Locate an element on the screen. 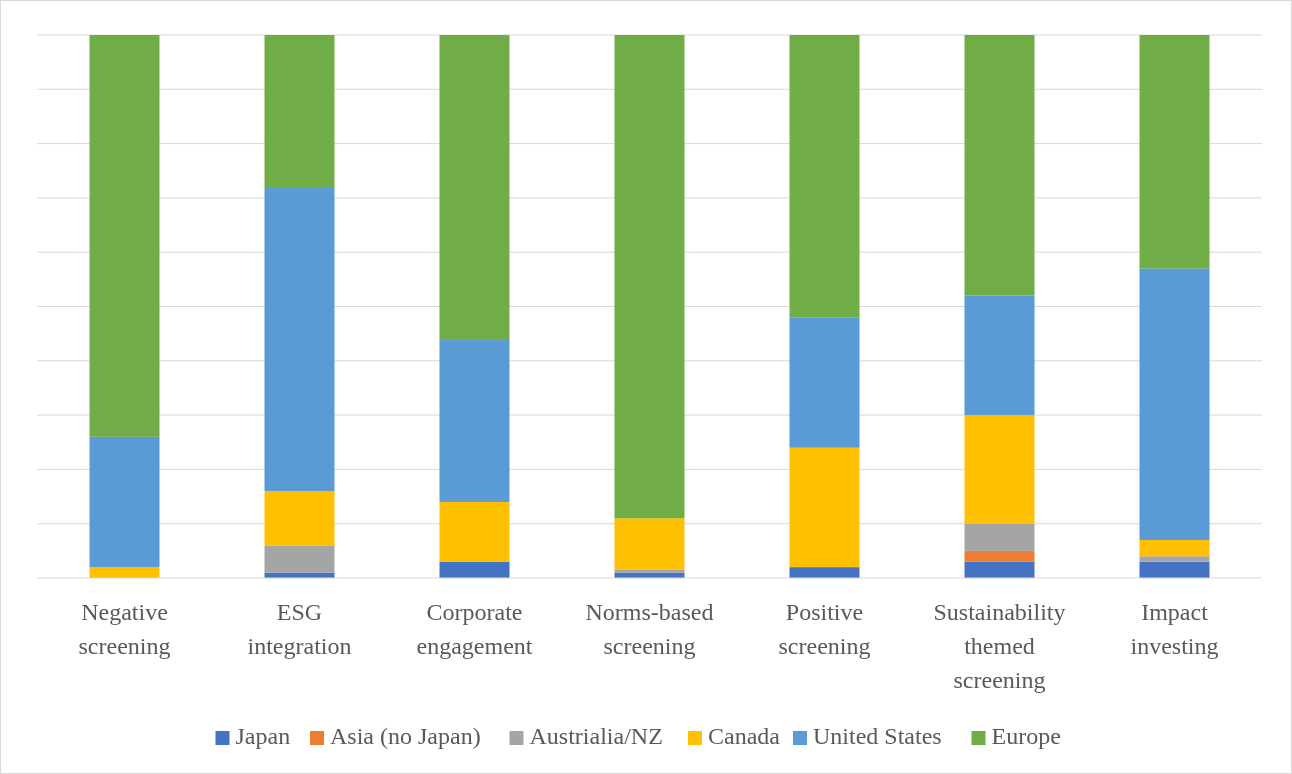 Image resolution: width=1292 pixels, height=774 pixels. x-tick-label: Positive screening is located at coordinates (824, 629).